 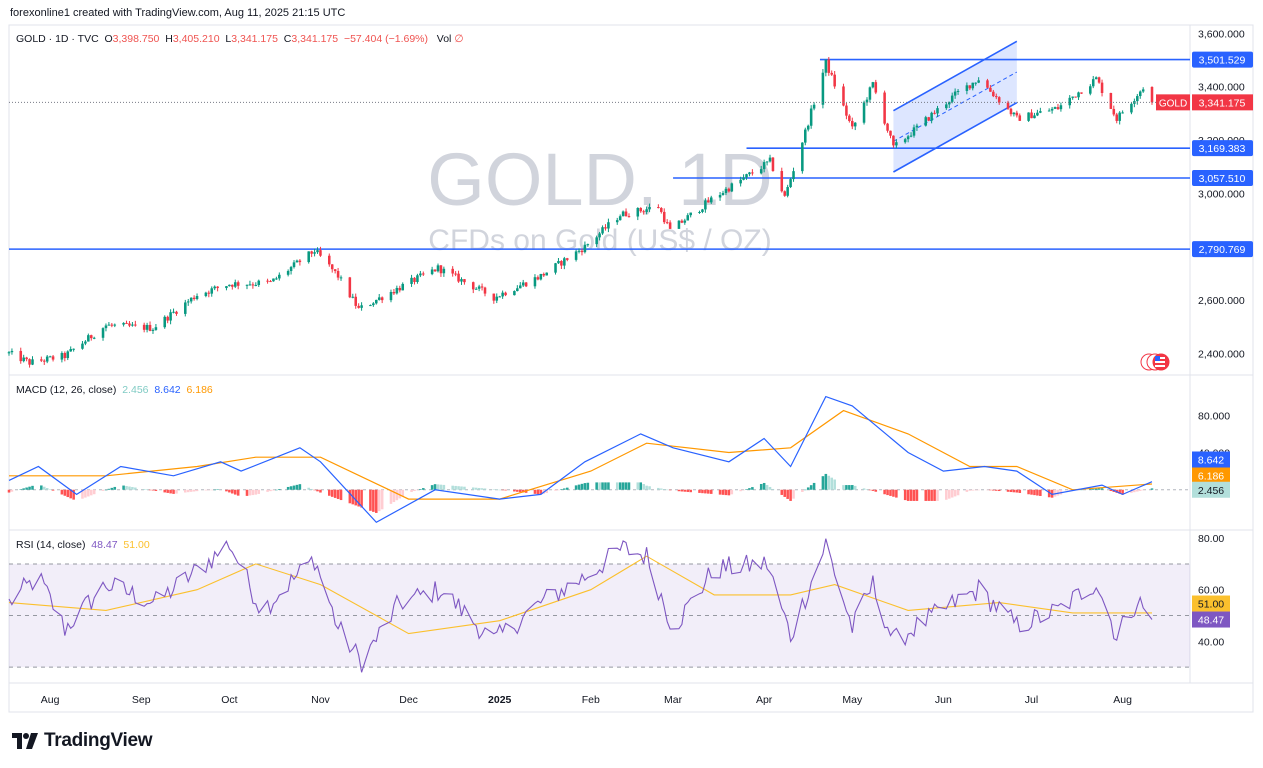 I want to click on level-price-tag, so click(x=1222, y=148).